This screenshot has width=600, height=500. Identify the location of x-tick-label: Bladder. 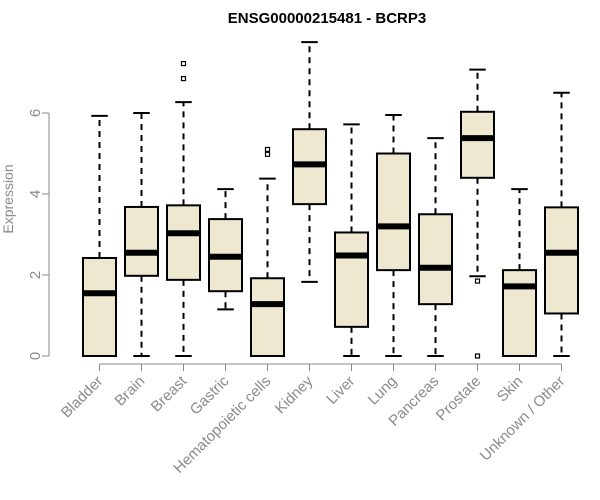
(82, 397).